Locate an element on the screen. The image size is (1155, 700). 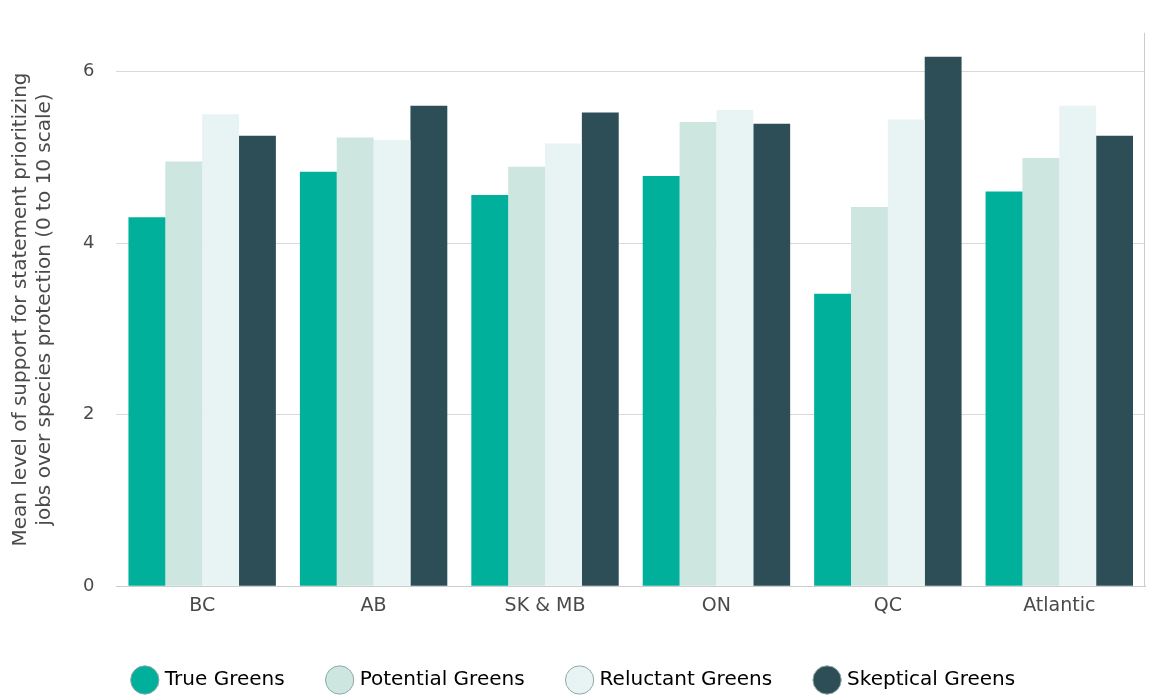
x-tick-label: SK & MB is located at coordinates (545, 603).